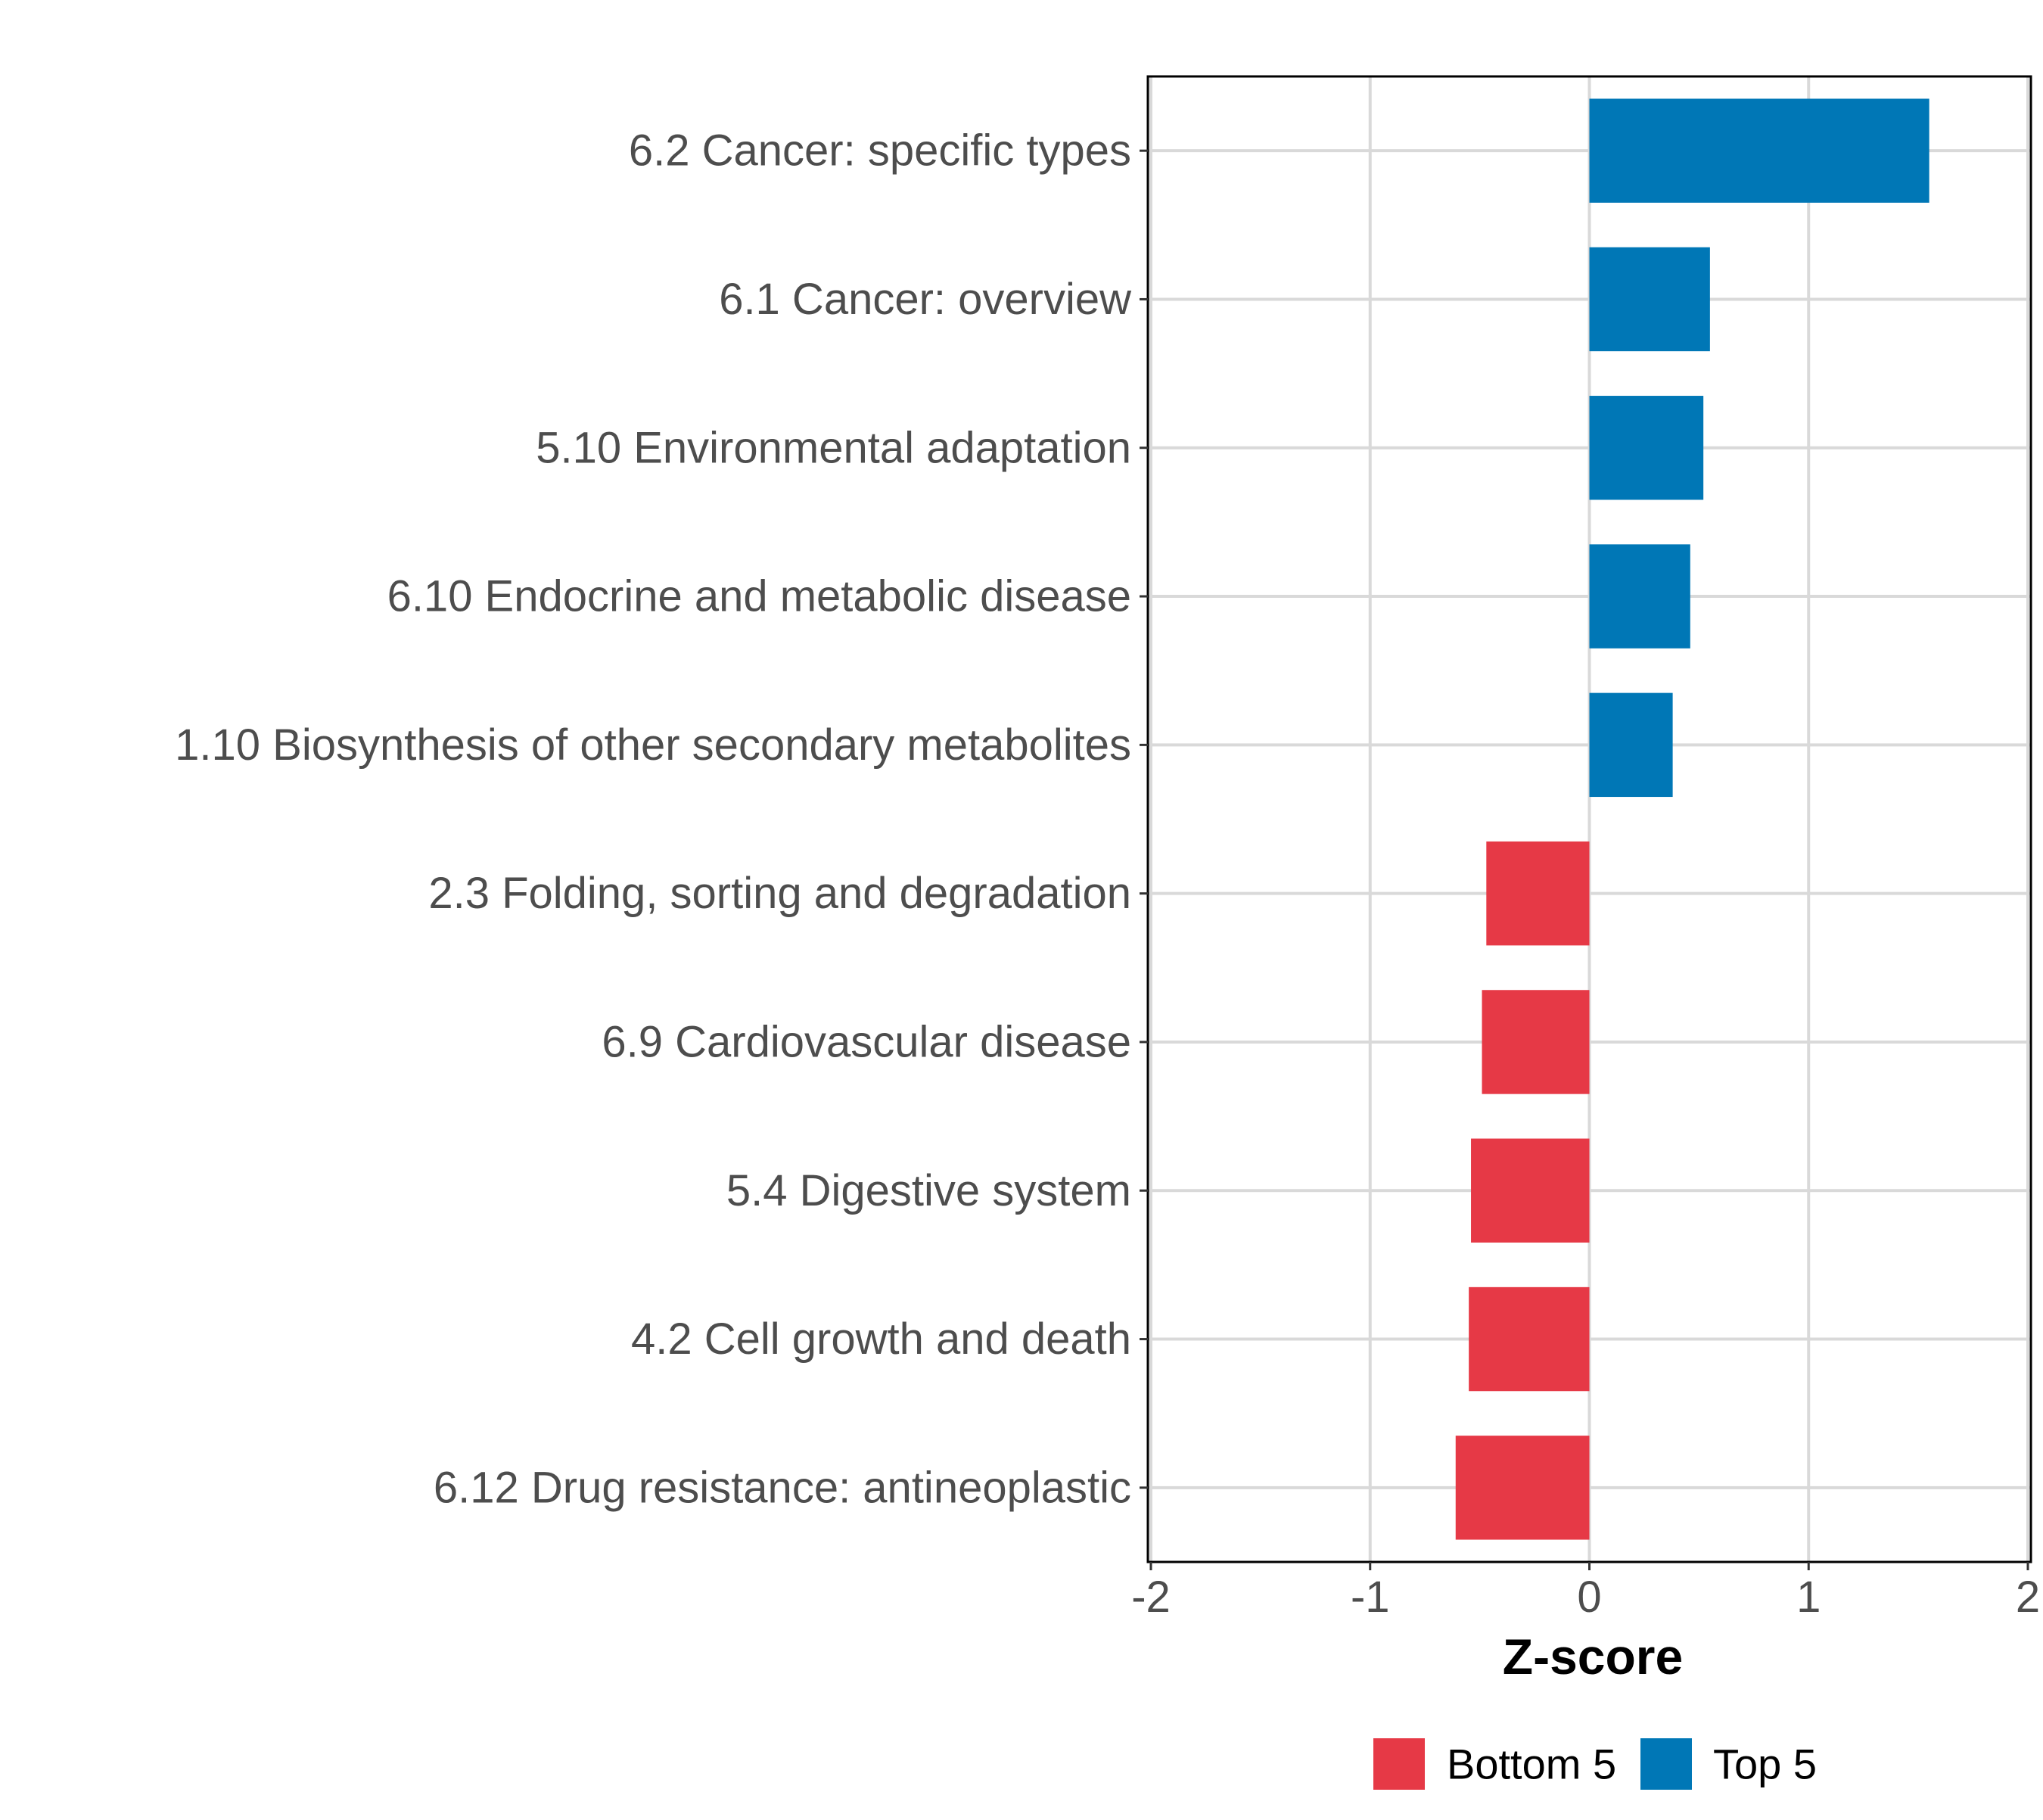  I want to click on legend: Bottom 5 Top 5, so click(1595, 1764).